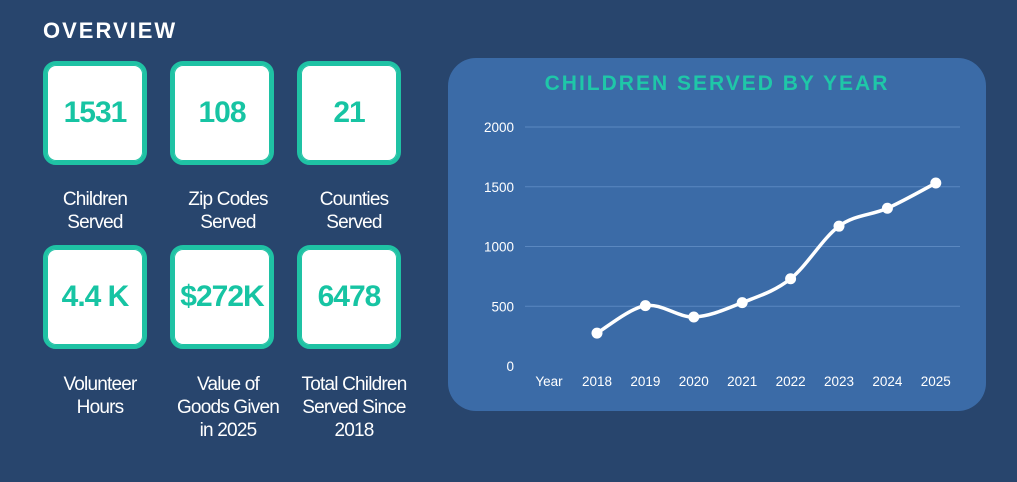 This screenshot has width=1017, height=482. I want to click on y-tick-label: 2000, so click(499, 127).